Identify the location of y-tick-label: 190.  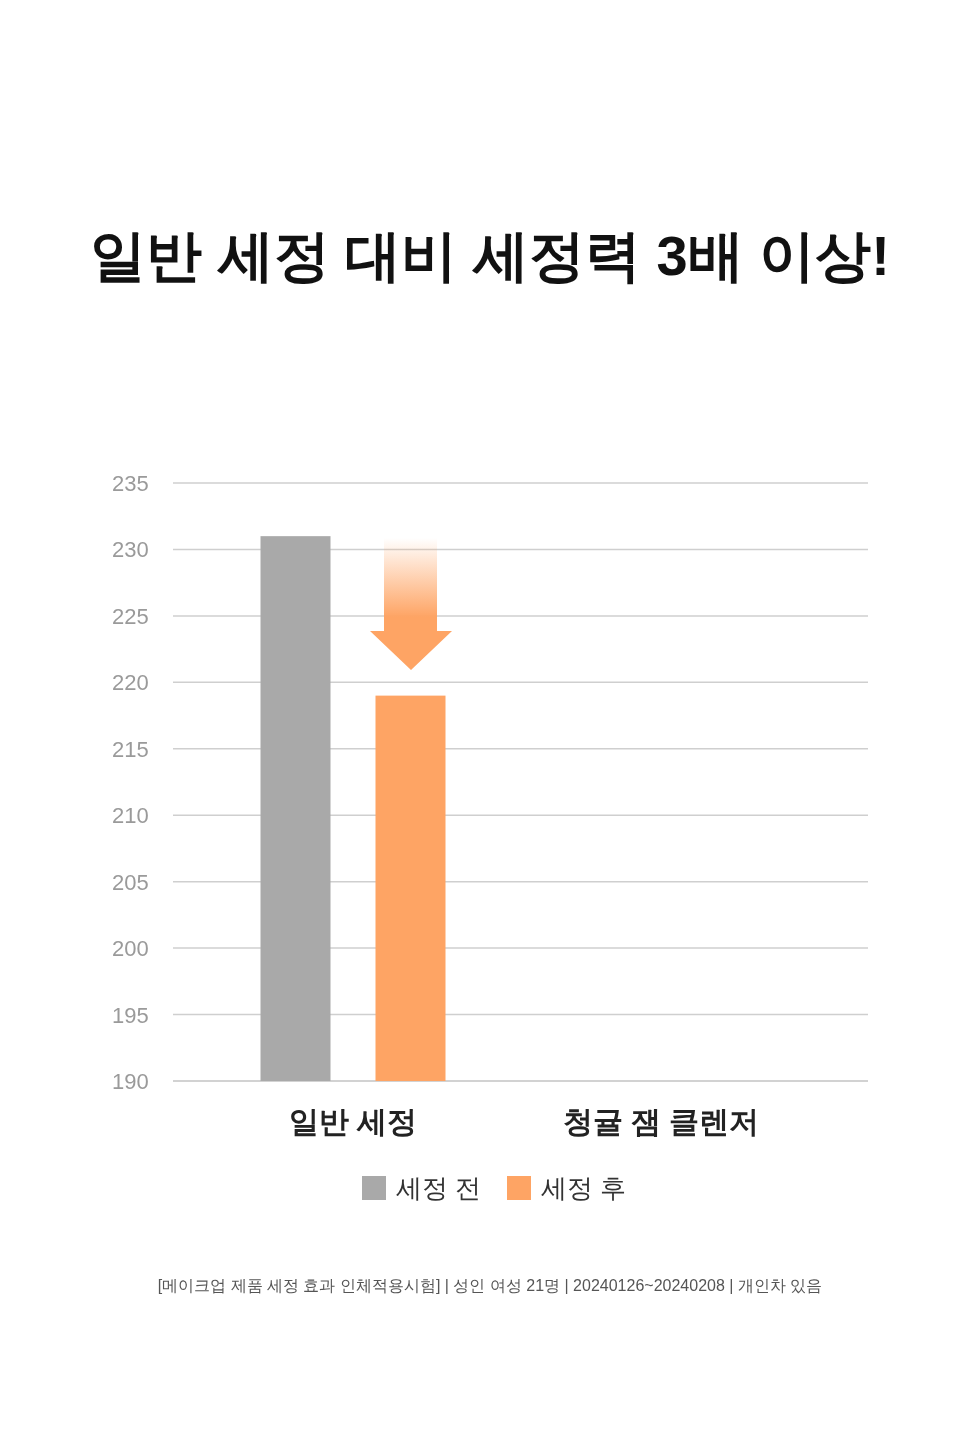
(130, 1081).